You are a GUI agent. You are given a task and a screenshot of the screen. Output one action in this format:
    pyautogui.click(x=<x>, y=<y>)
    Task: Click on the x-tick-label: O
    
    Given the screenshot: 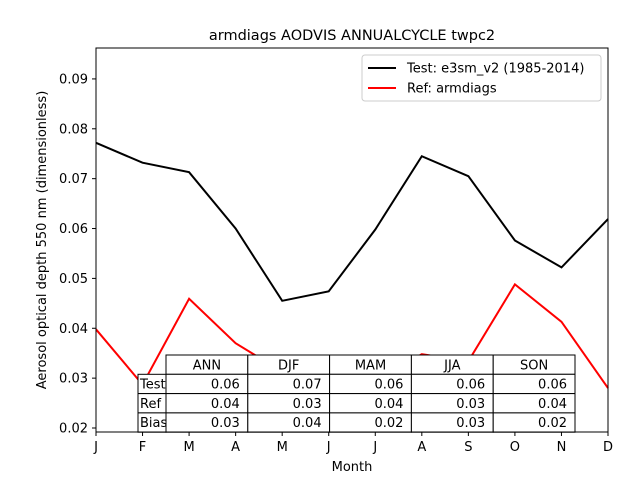 What is the action you would take?
    pyautogui.click(x=515, y=447)
    